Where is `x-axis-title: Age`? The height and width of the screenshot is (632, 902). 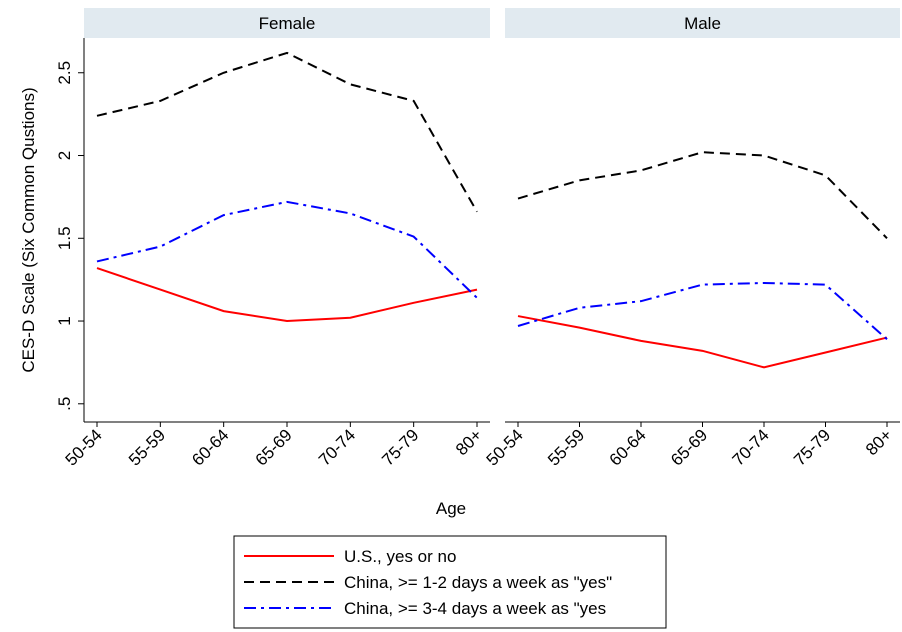 x-axis-title: Age is located at coordinates (451, 508).